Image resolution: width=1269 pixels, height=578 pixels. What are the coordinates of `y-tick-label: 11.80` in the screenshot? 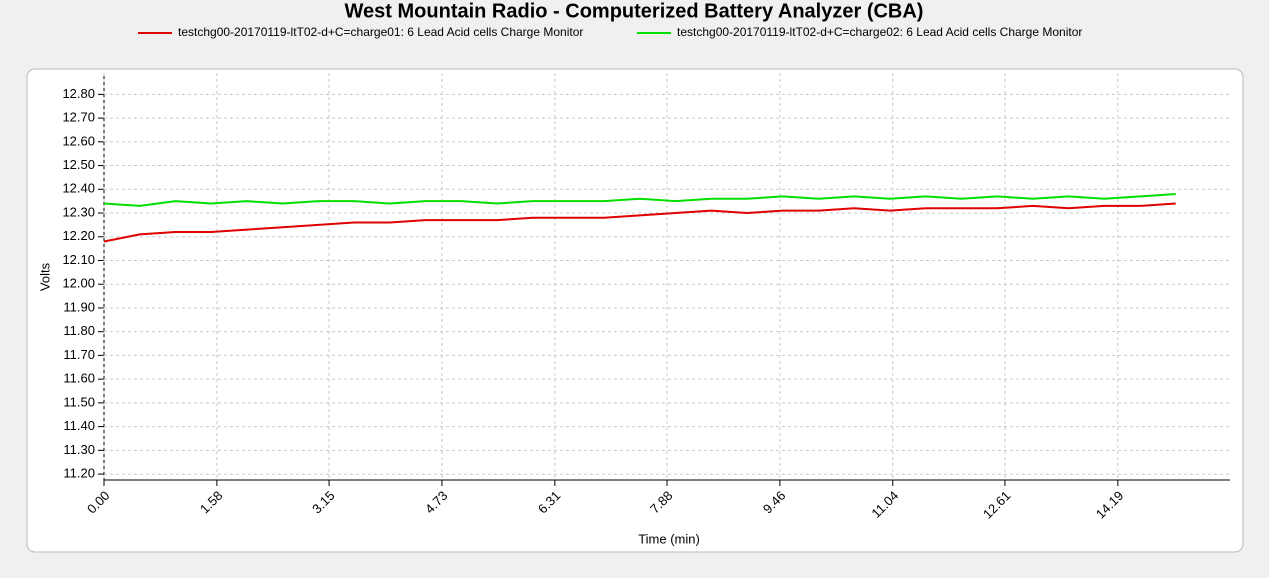 It's located at (79, 330).